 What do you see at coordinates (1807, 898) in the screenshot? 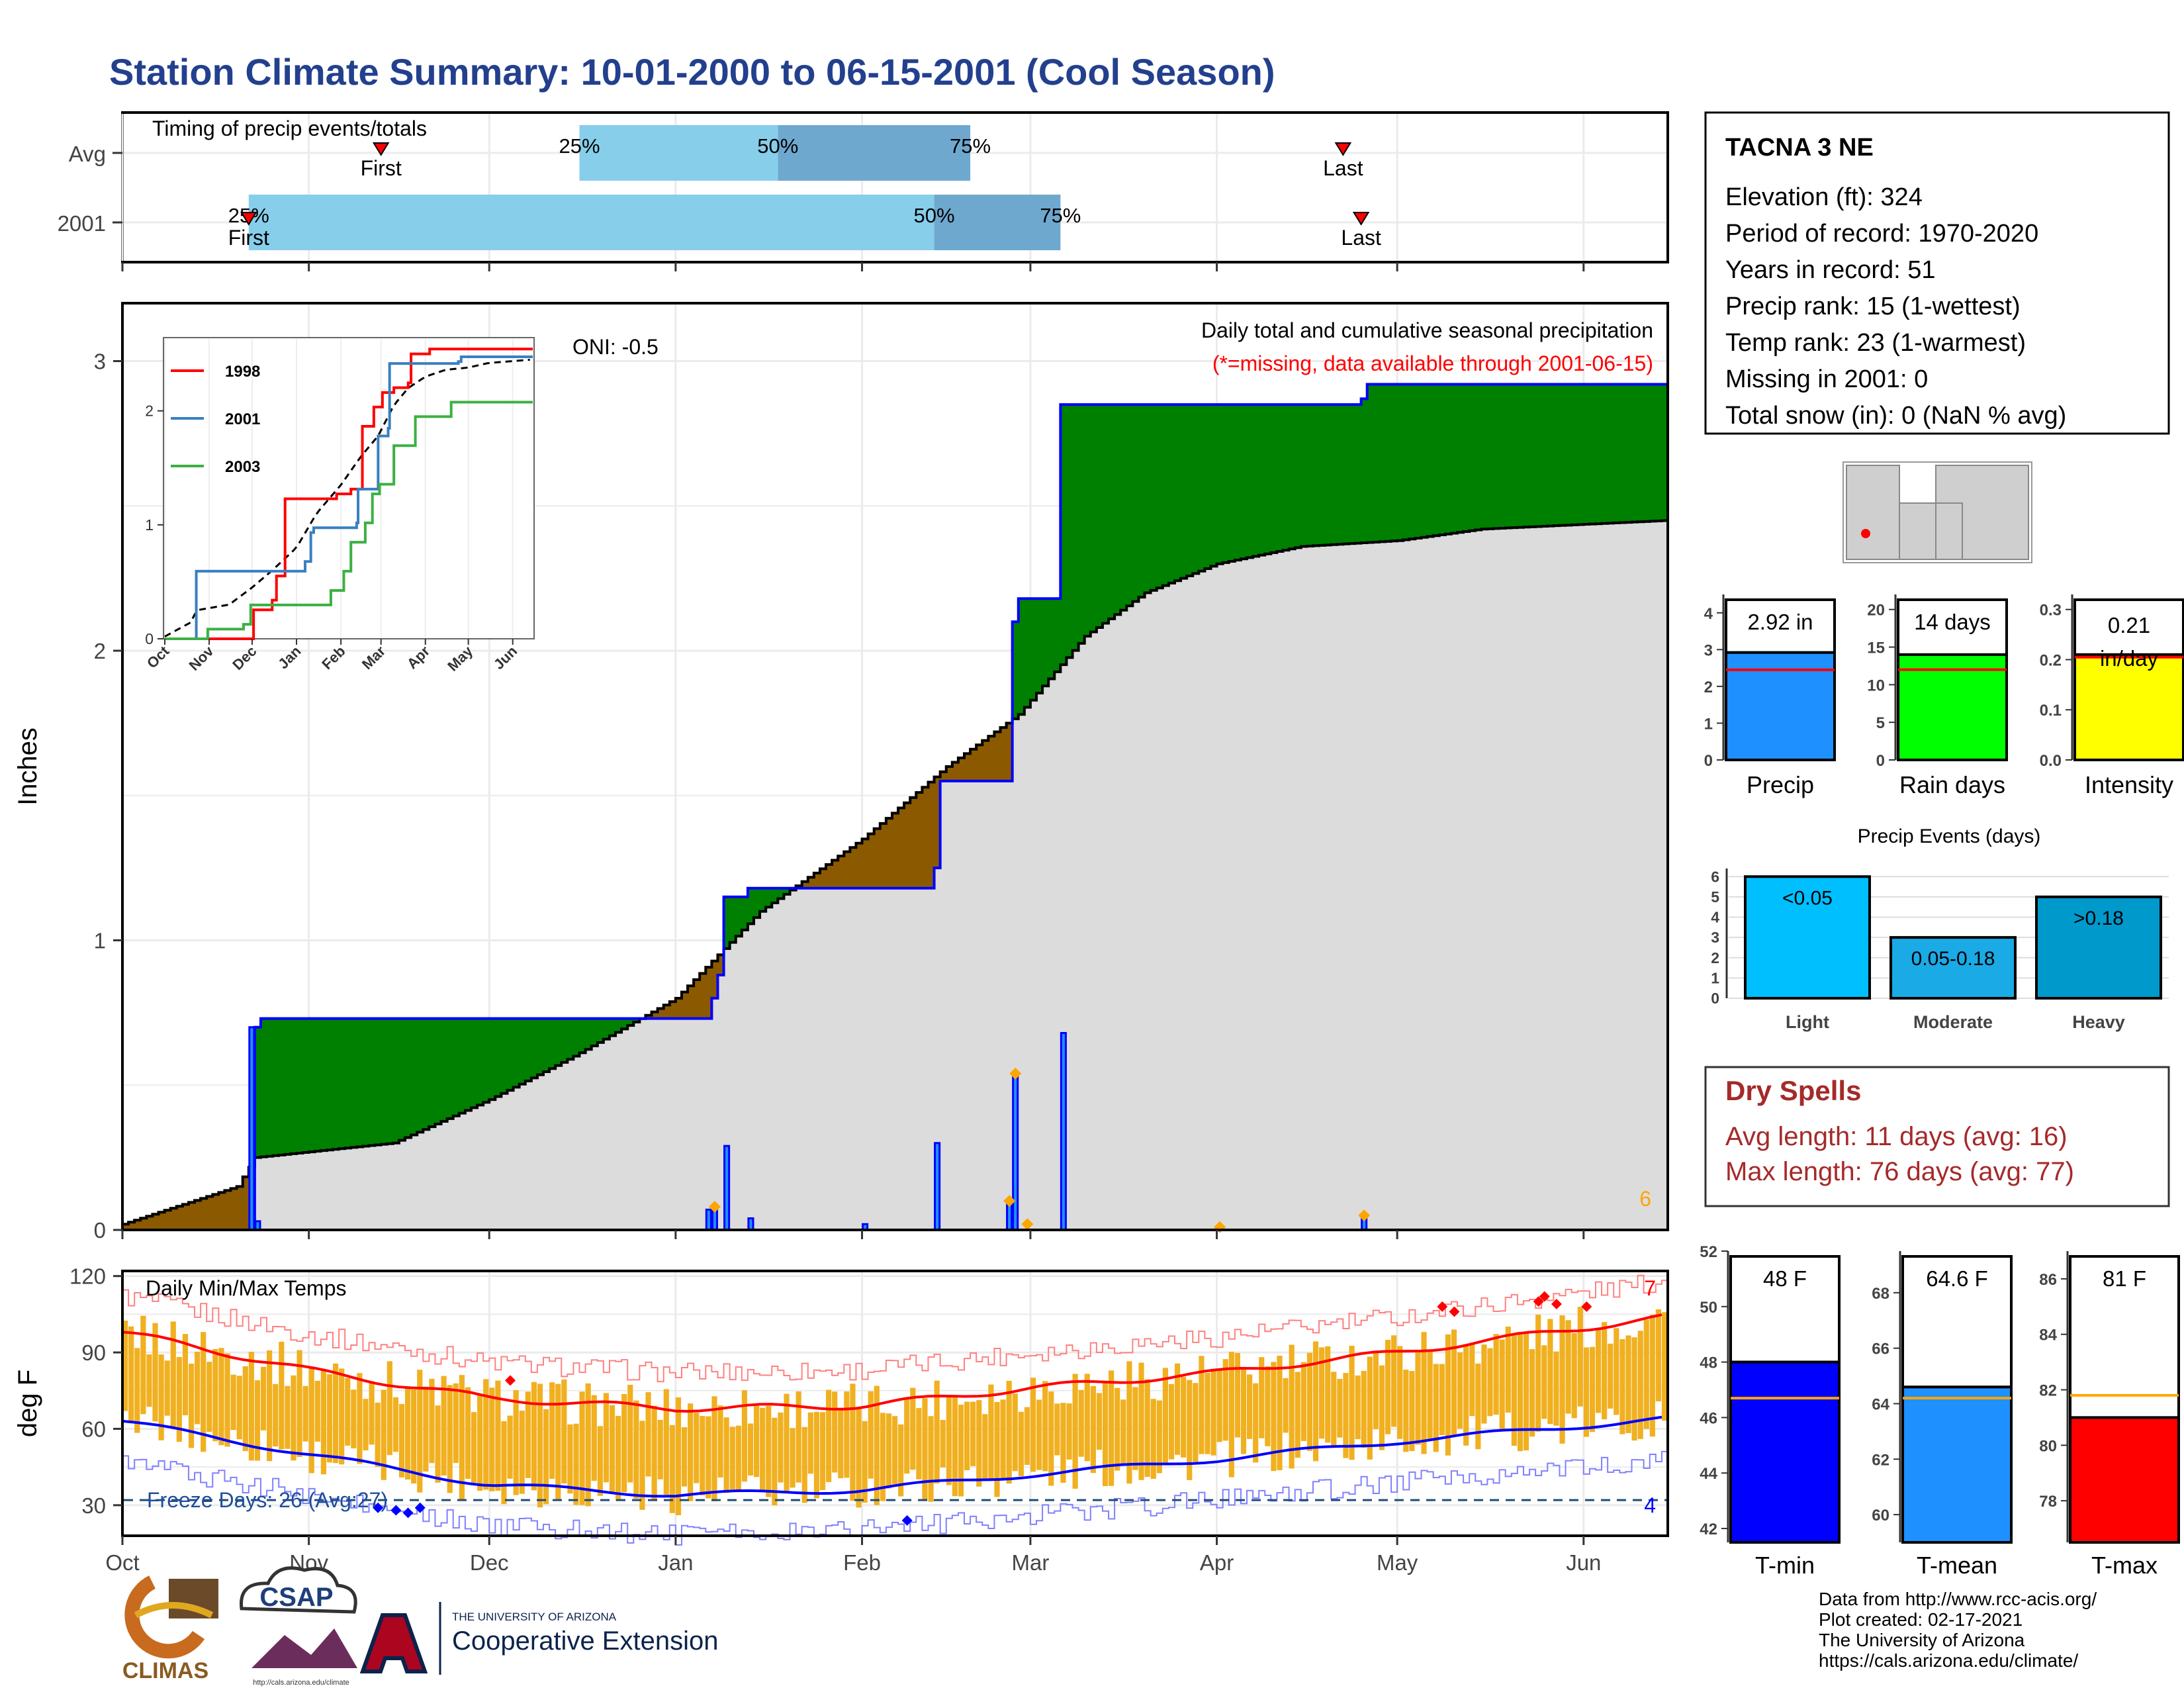
I see `events-bar-label: <0.05` at bounding box center [1807, 898].